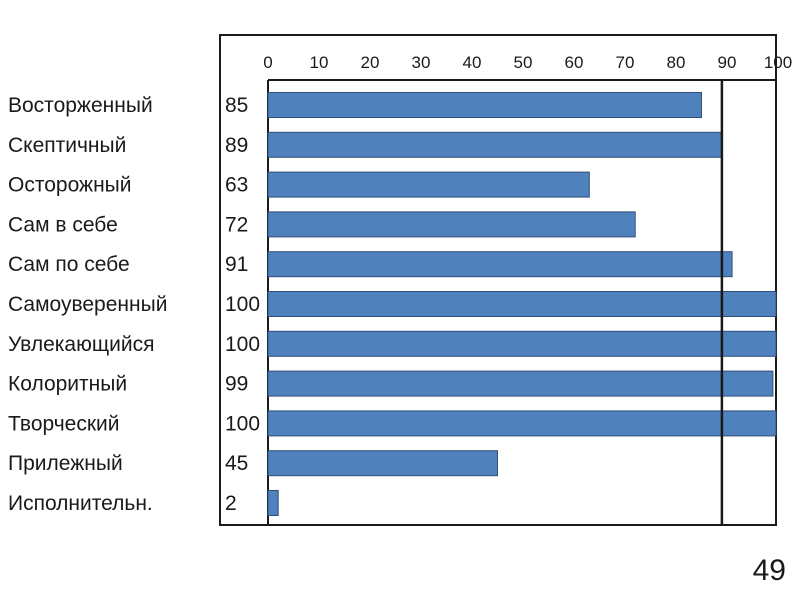 The height and width of the screenshot is (605, 800). Describe the element at coordinates (421, 62) in the screenshot. I see `x-tick-label: 30` at that location.